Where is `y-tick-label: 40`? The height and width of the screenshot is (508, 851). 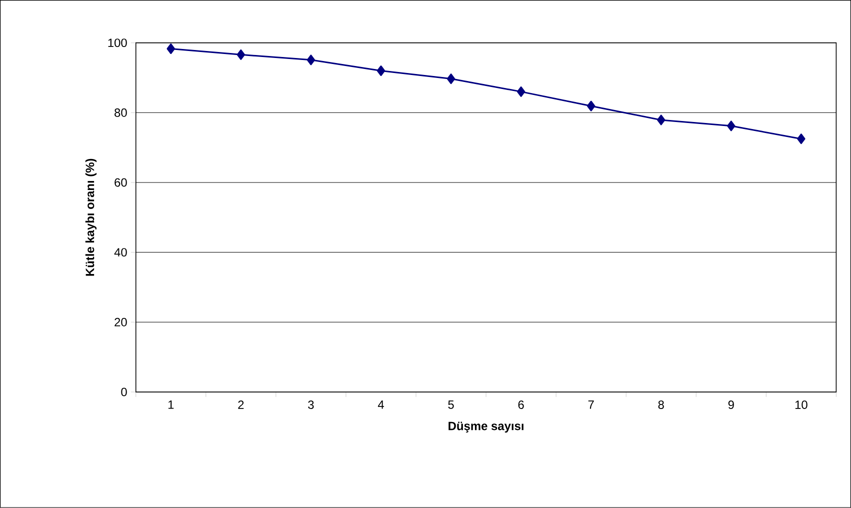
y-tick-label: 40 is located at coordinates (120, 252).